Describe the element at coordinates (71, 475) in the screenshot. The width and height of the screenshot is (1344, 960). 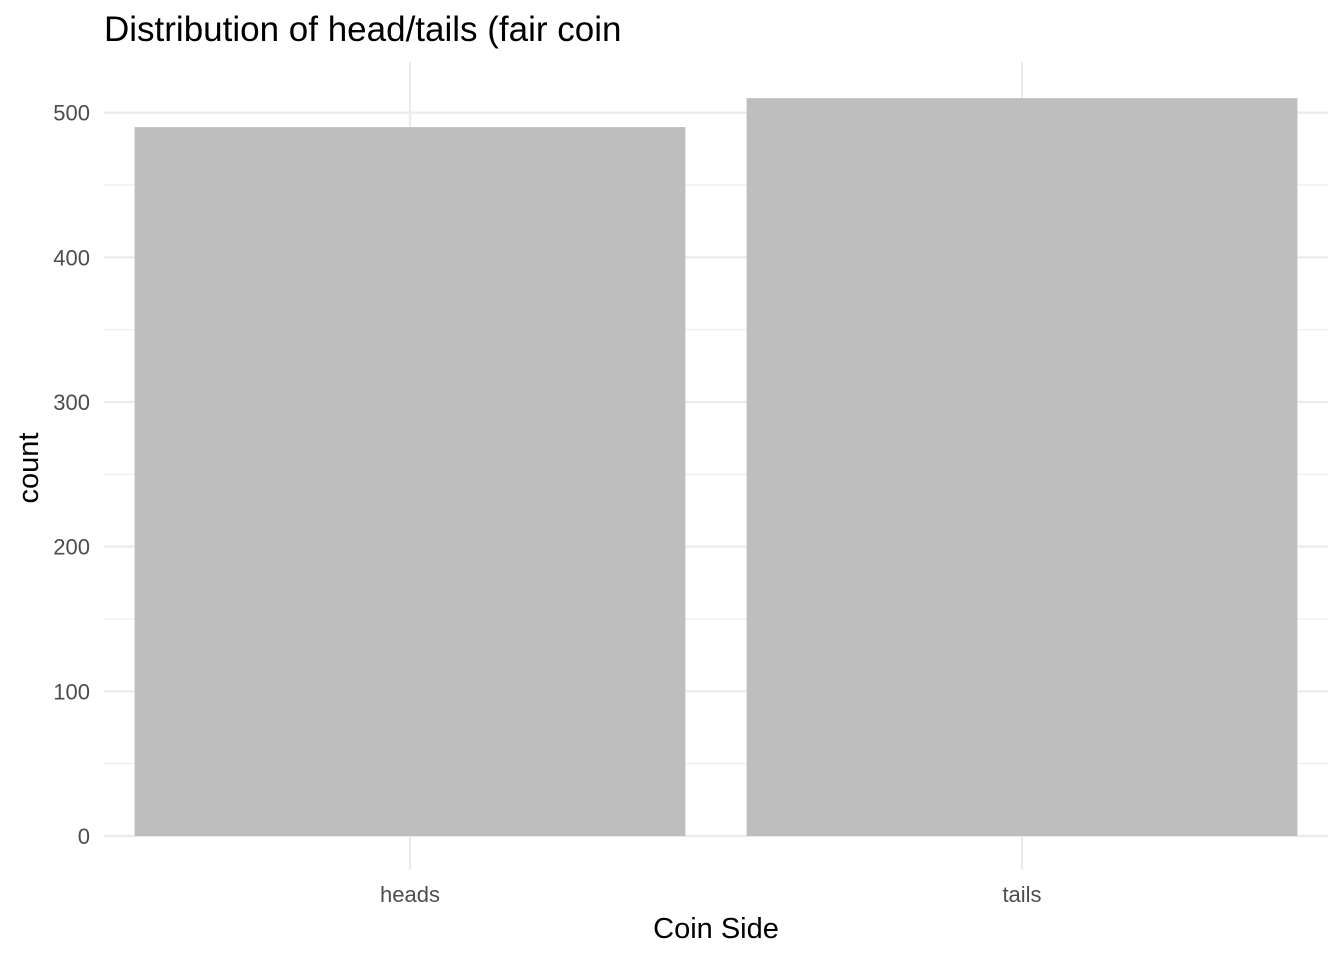
I see `y-axis-tick-labels: 0 100 200 300 400 500` at that location.